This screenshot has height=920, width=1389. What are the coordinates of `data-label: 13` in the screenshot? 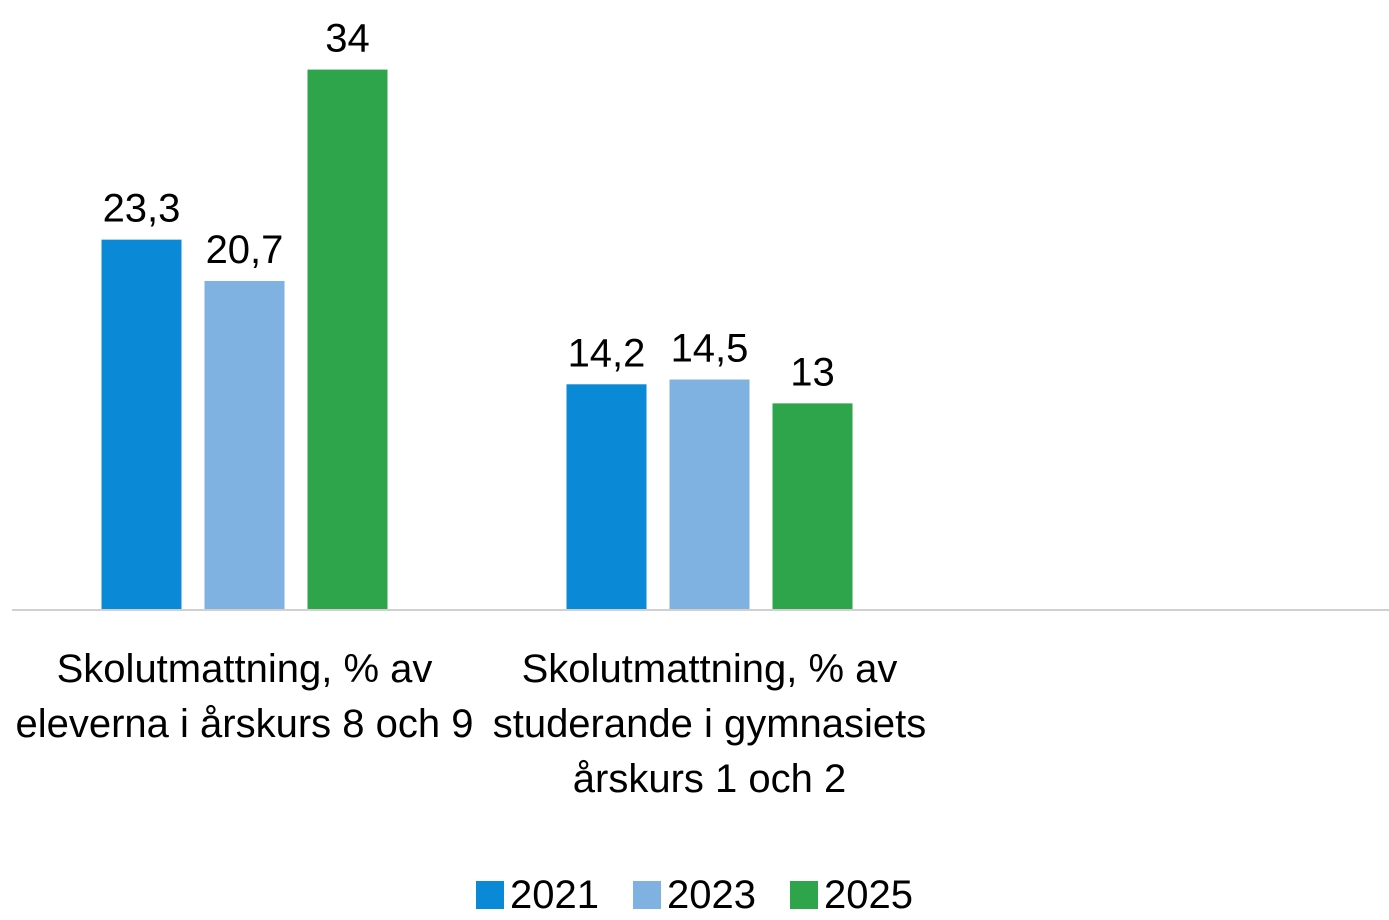 It's located at (812, 372).